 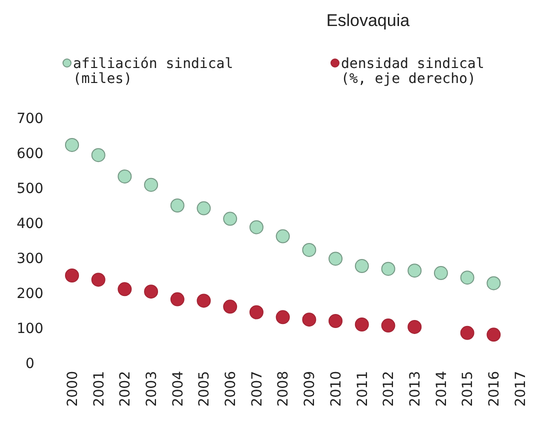 What do you see at coordinates (30, 294) in the screenshot?
I see `y-tick-label: 200` at bounding box center [30, 294].